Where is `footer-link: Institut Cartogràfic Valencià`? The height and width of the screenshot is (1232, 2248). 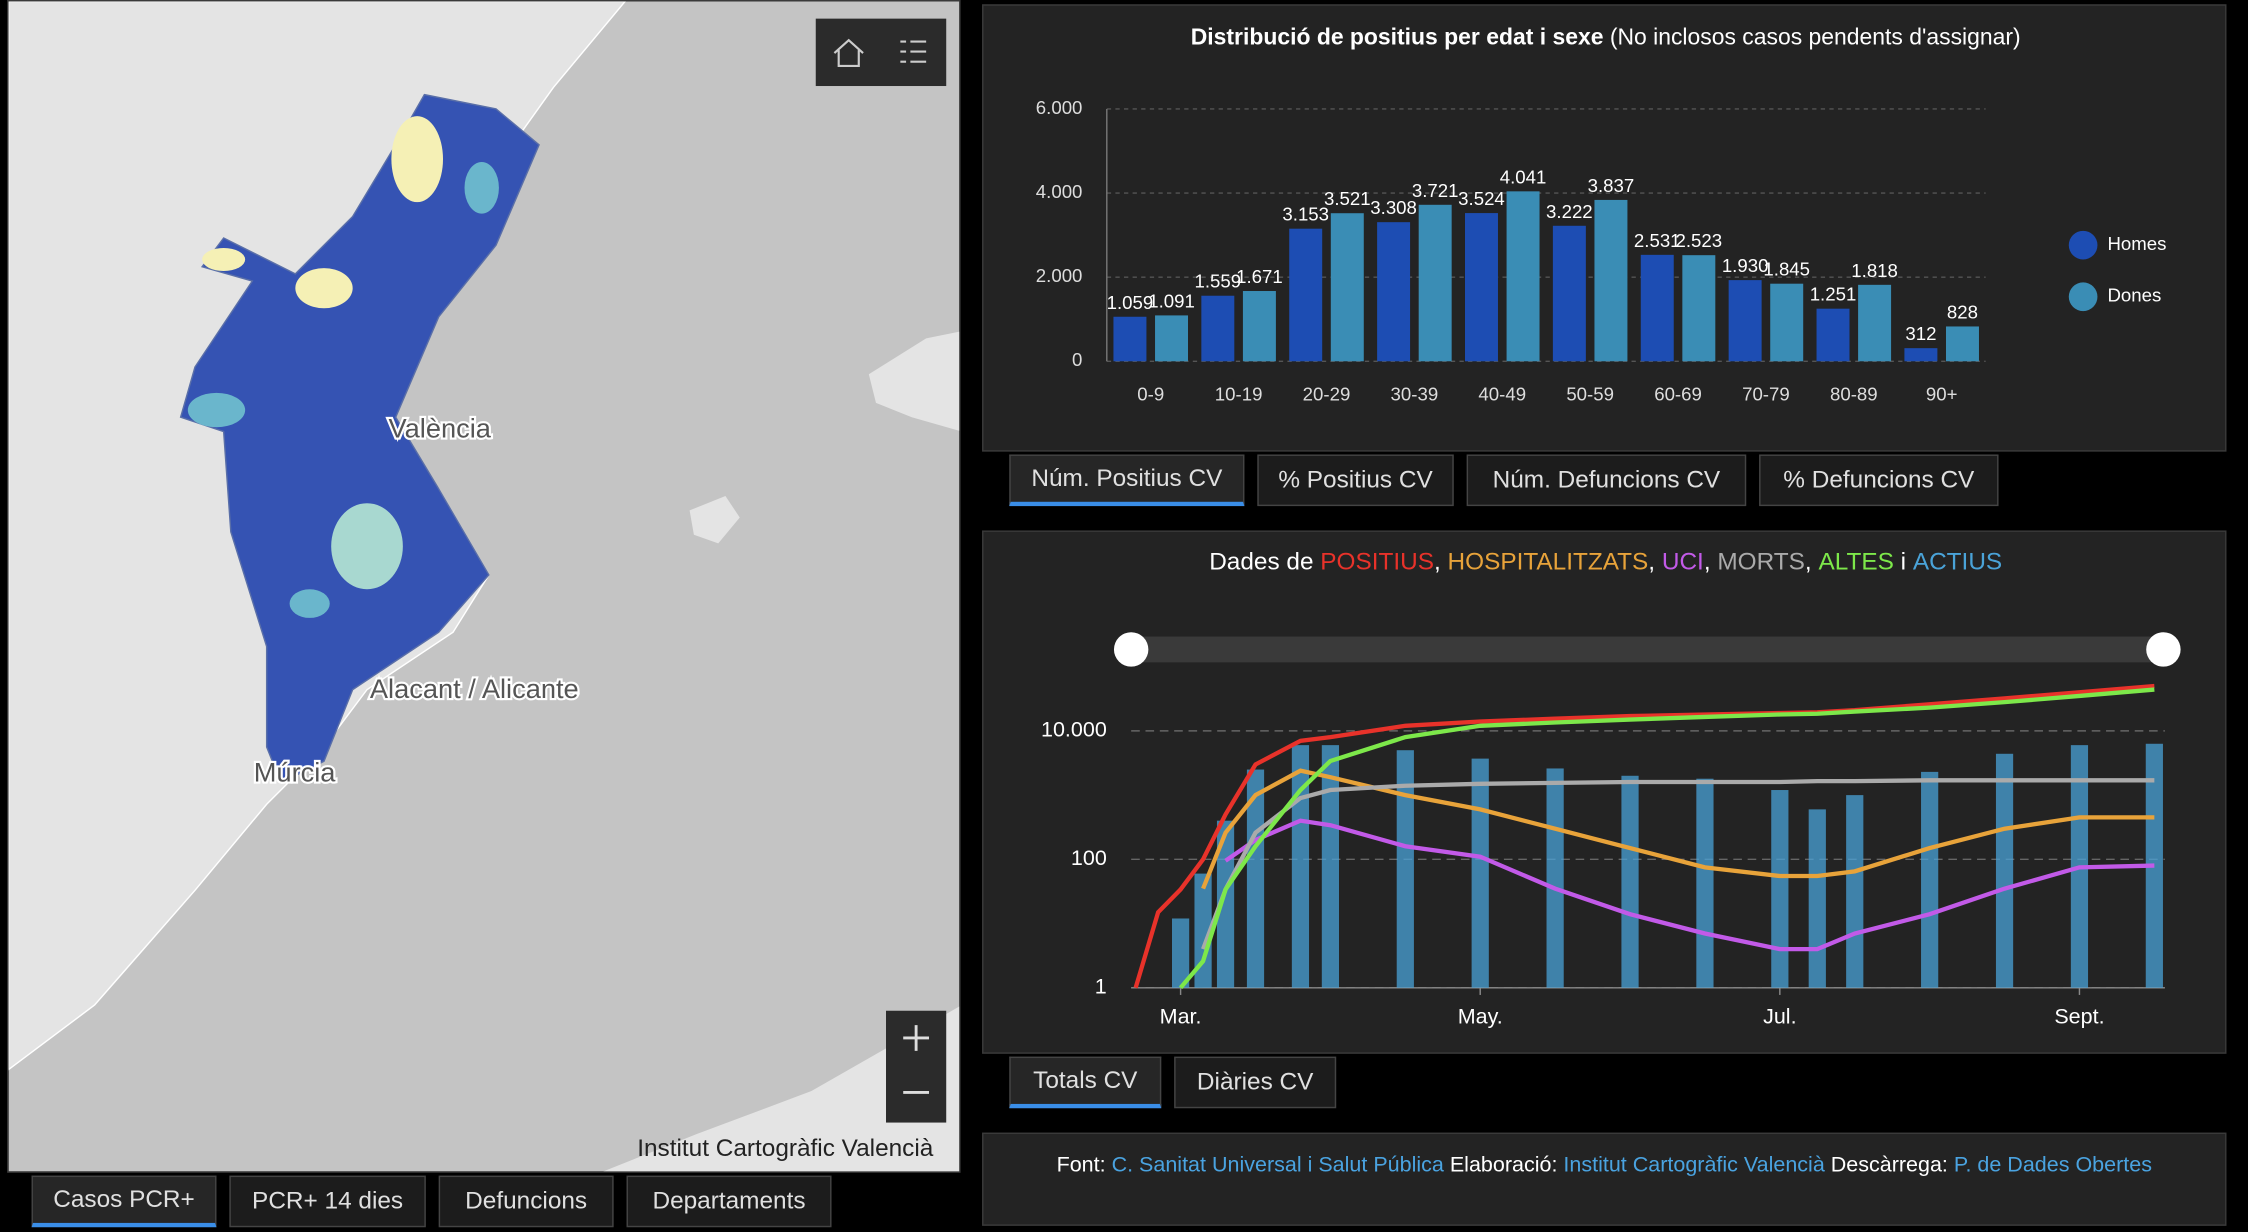
footer-link: Institut Cartogràfic Valencià is located at coordinates (1694, 1165).